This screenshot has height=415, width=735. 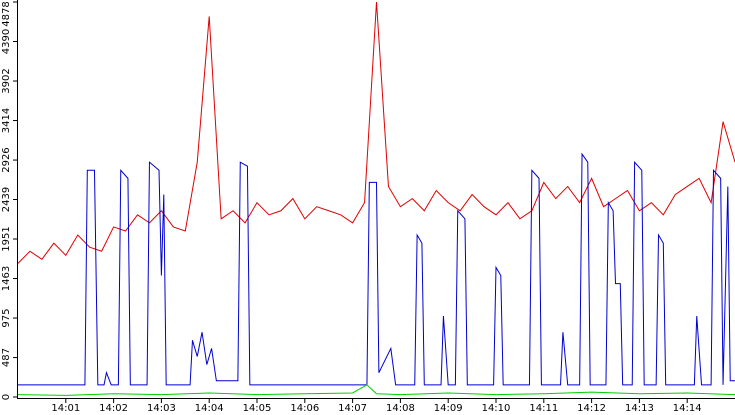 What do you see at coordinates (6, 357) in the screenshot?
I see `y-tick-label: 487` at bounding box center [6, 357].